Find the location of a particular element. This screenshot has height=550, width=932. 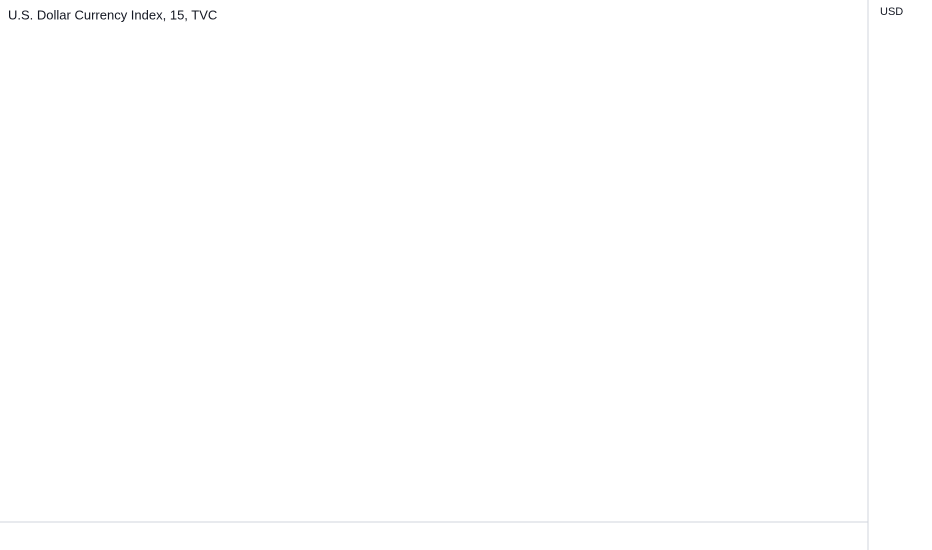

chart-title: U.S. Dollar Currency Index, 15, TVC is located at coordinates (112, 14).